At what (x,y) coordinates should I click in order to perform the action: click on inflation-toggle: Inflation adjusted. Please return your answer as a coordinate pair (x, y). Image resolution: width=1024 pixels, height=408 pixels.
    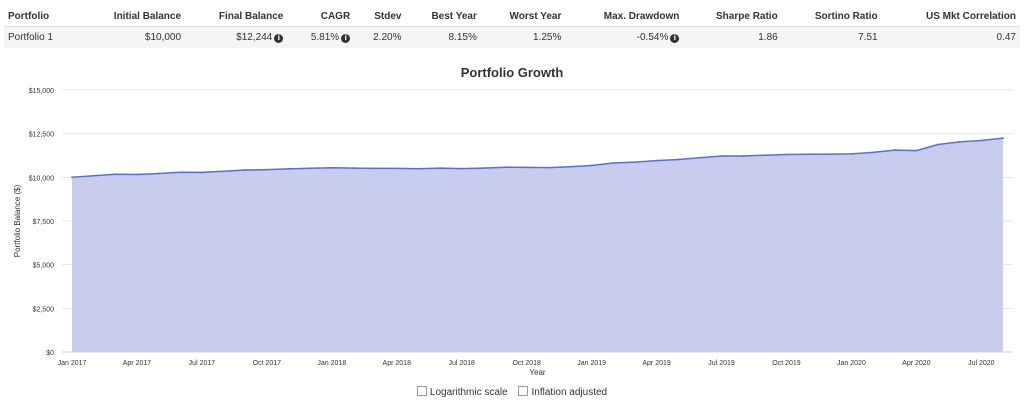
    Looking at the image, I should click on (562, 392).